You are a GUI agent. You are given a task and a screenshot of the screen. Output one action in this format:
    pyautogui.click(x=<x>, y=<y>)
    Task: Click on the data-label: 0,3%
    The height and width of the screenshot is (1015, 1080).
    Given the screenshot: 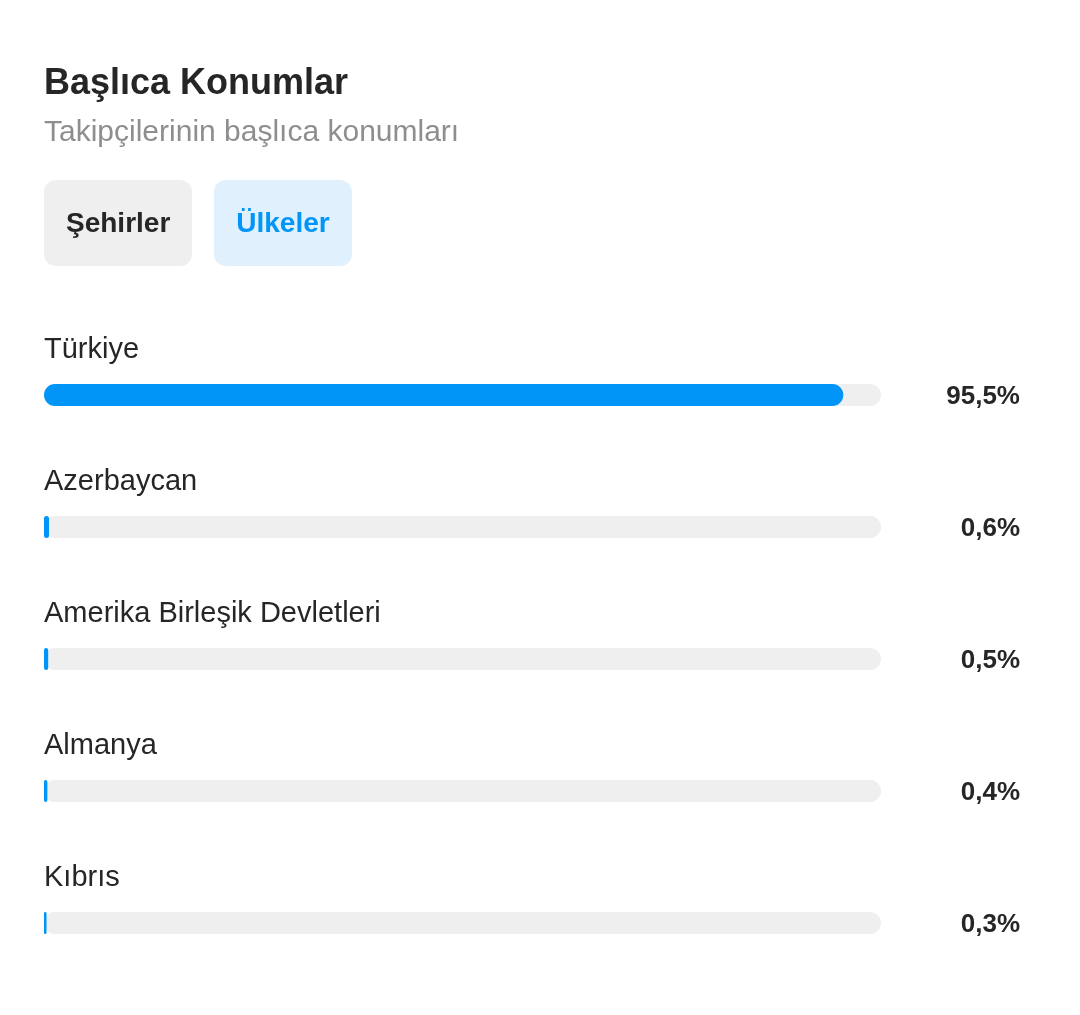 What is the action you would take?
    pyautogui.click(x=990, y=923)
    